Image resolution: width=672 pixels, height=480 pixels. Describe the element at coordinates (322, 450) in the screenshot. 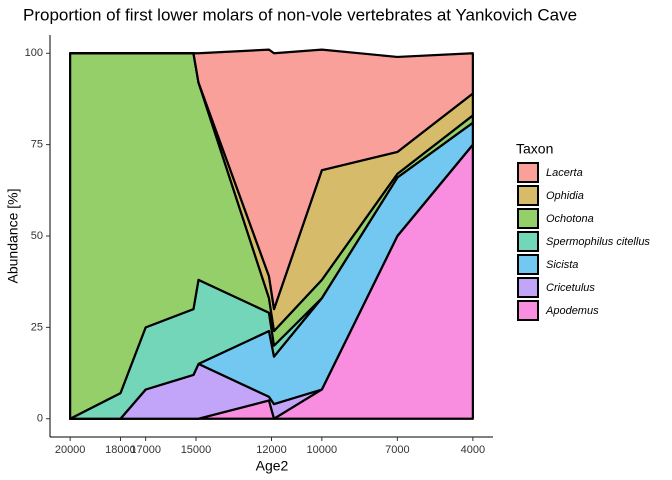

I see `x-tick-label: 10000` at that location.